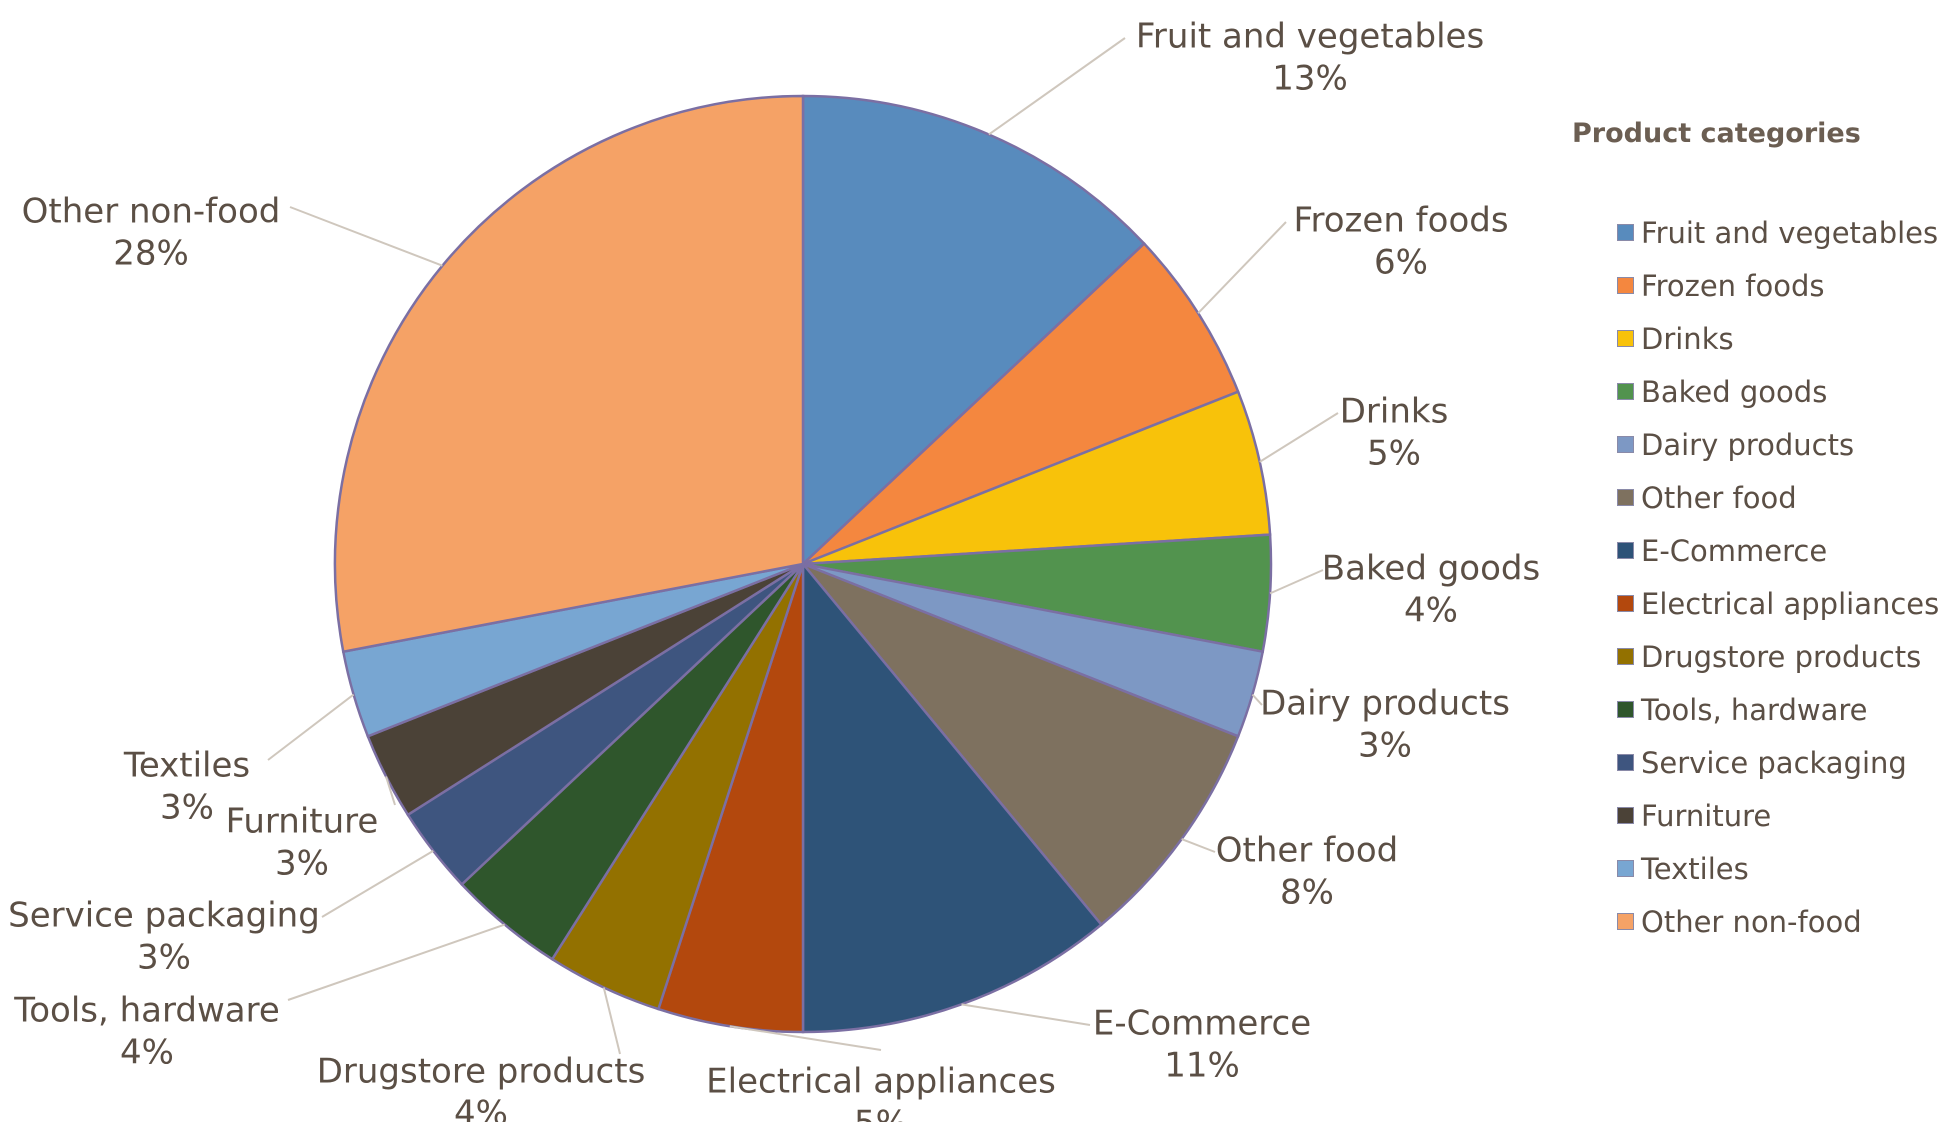  I want to click on legend-label: Electrical appliances, so click(1790, 603).